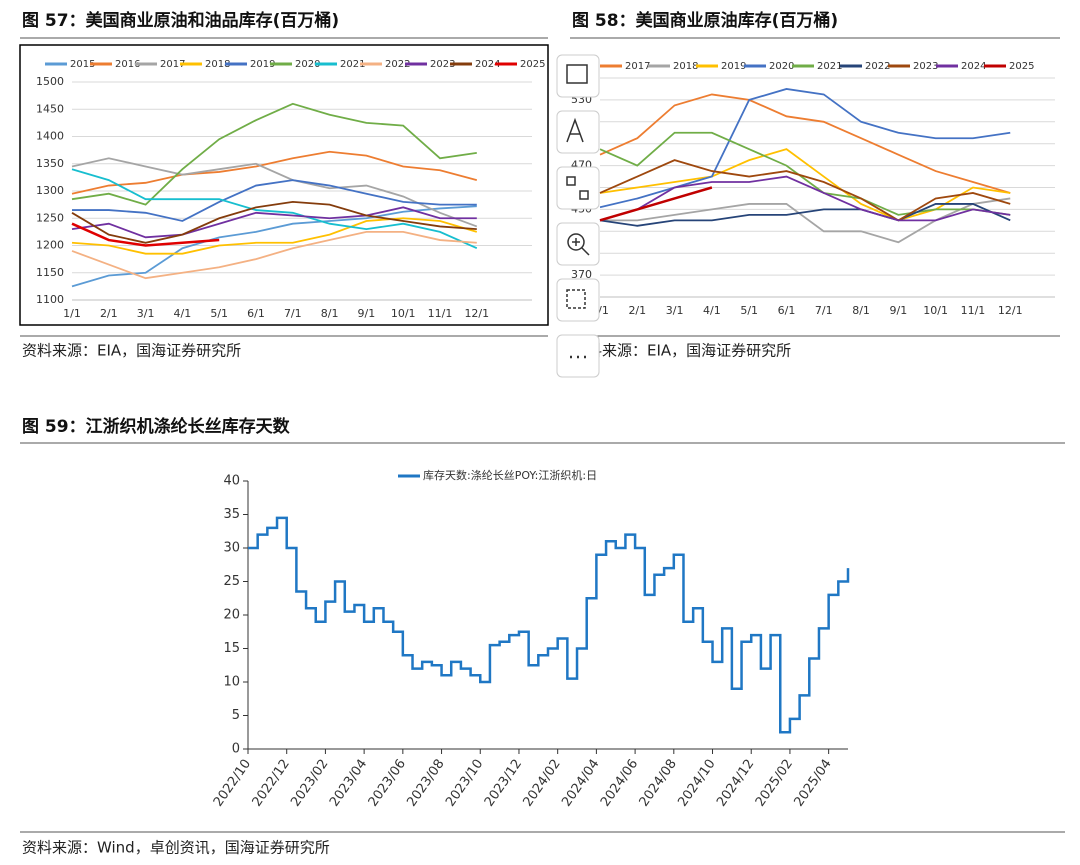 The image size is (1080, 865). I want to click on x-tick-label: 2024/06, so click(619, 783).